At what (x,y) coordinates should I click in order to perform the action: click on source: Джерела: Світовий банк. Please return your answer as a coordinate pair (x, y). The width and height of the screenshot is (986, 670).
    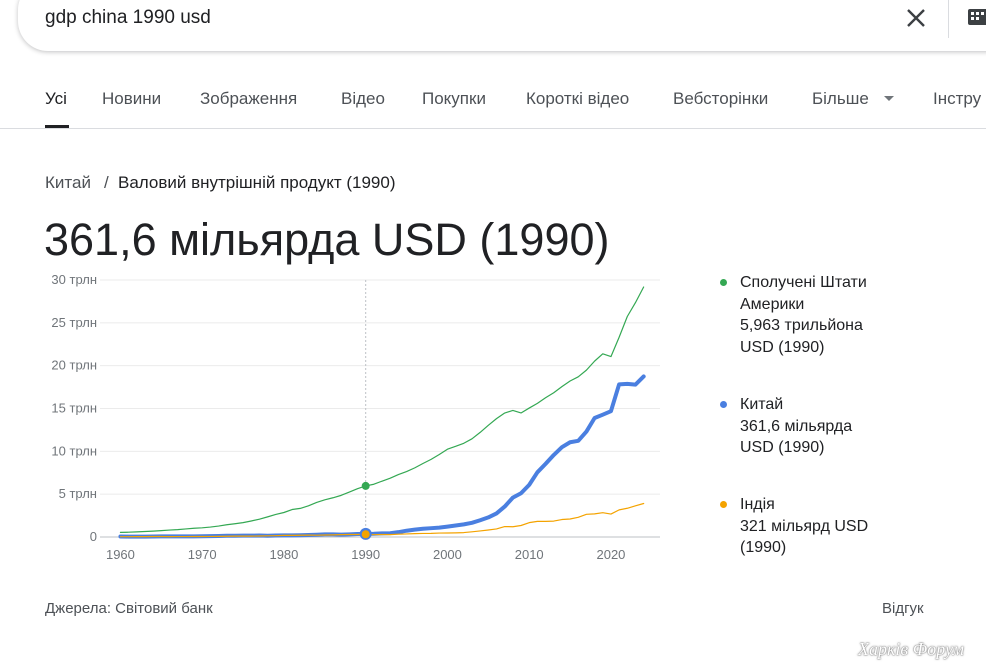
    Looking at the image, I should click on (129, 608).